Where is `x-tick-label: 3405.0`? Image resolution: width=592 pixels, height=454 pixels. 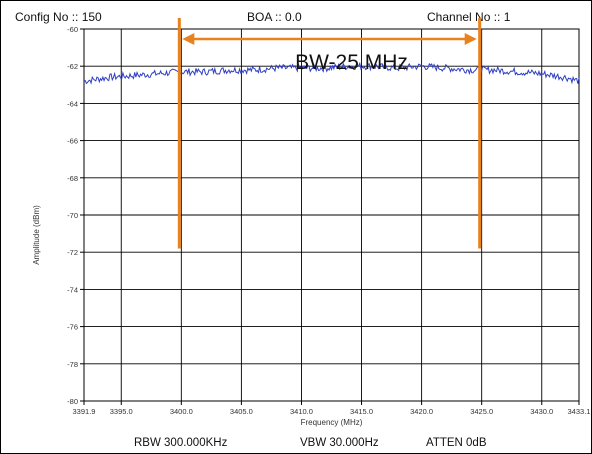 x-tick-label: 3405.0 is located at coordinates (241, 411).